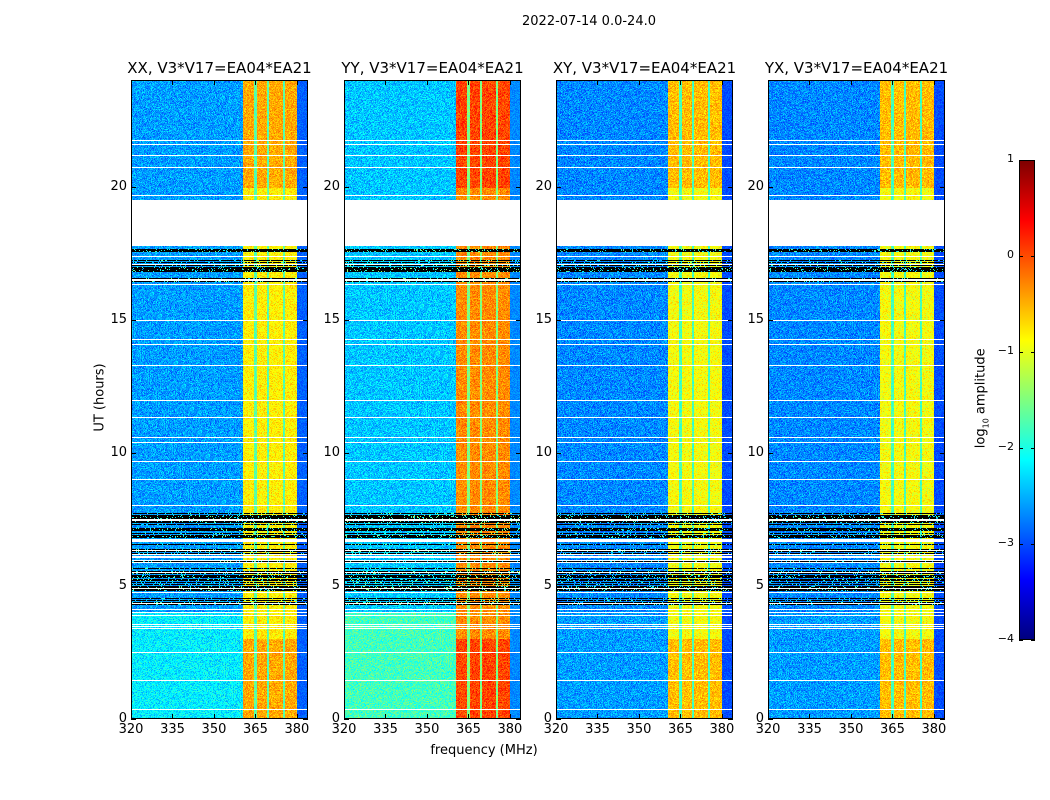 This screenshot has width=1050, height=800. I want to click on y-tick-label: 10, so click(118, 452).